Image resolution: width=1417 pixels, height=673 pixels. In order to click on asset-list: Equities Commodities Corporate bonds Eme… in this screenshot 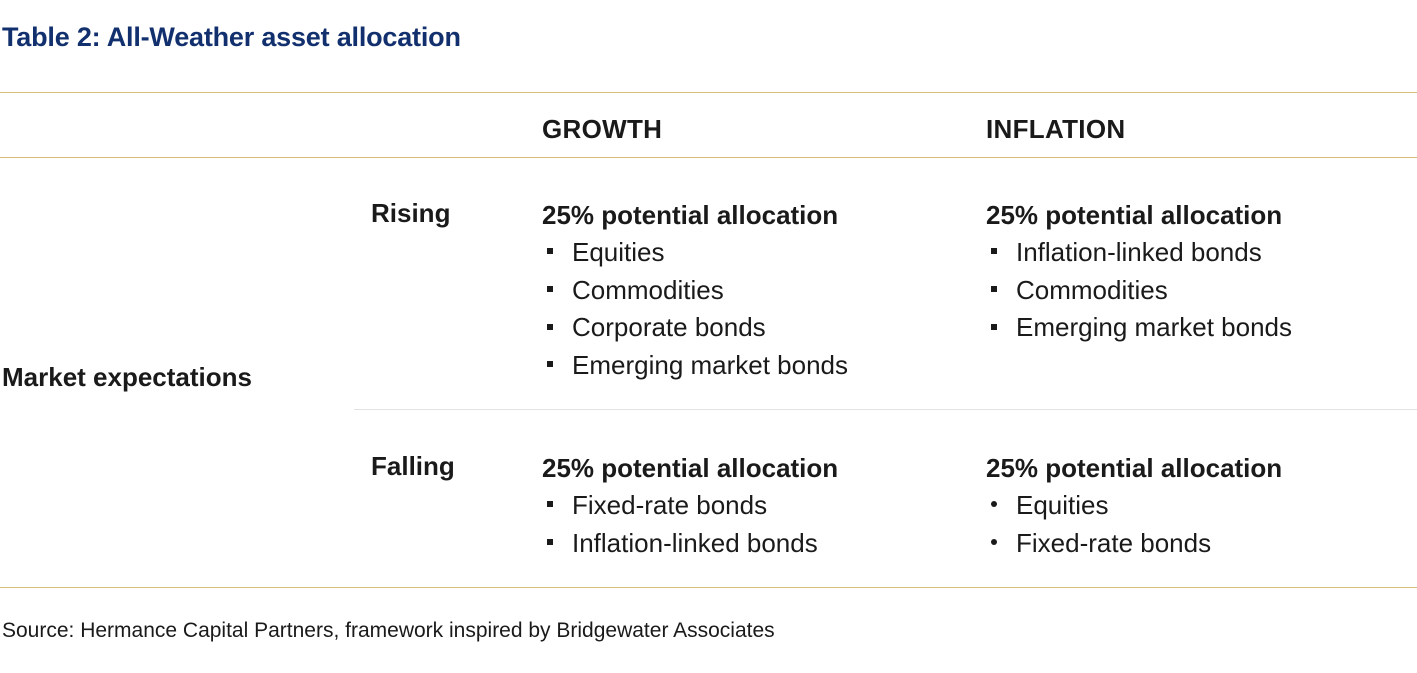, I will do `click(752, 309)`.